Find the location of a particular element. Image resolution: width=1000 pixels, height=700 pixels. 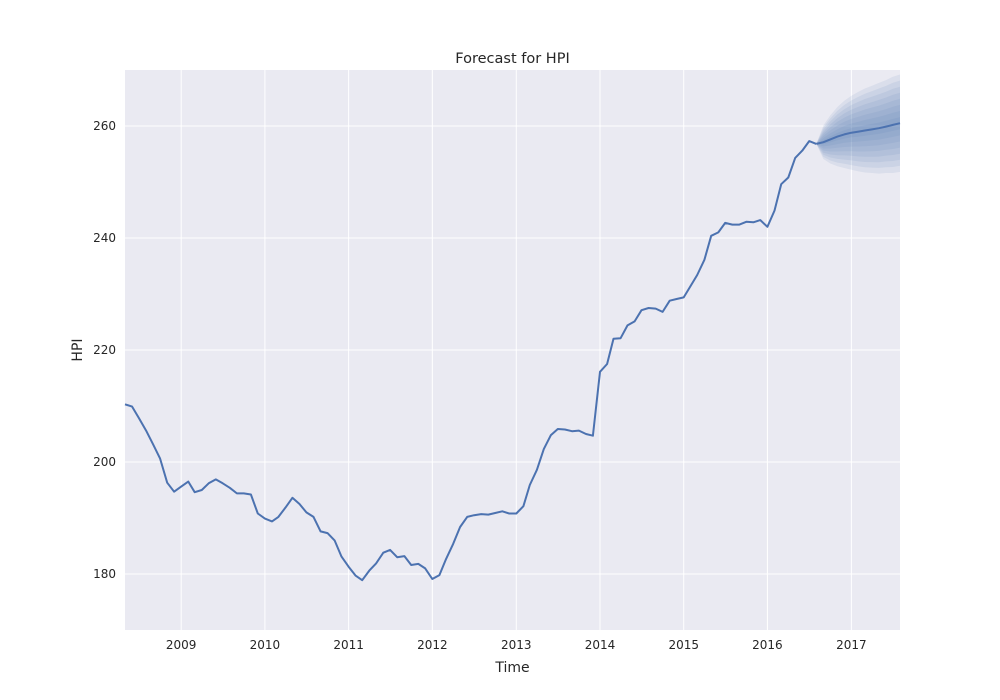

y-tick-label: 180 is located at coordinates (104, 574).